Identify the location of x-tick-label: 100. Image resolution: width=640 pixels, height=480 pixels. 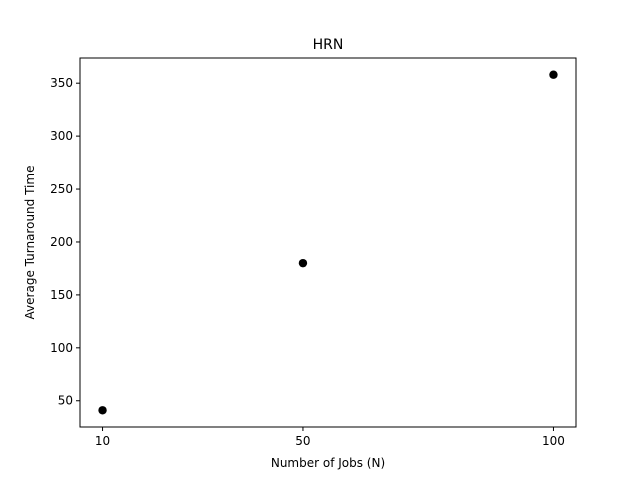
(553, 441).